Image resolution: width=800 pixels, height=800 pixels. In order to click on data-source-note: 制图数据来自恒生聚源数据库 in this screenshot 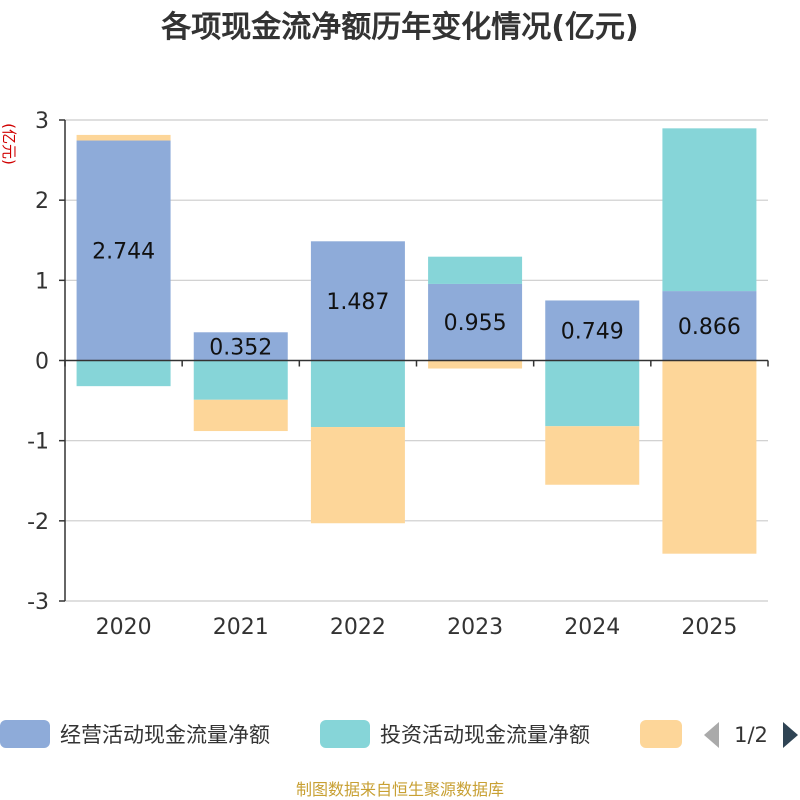, I will do `click(400, 789)`.